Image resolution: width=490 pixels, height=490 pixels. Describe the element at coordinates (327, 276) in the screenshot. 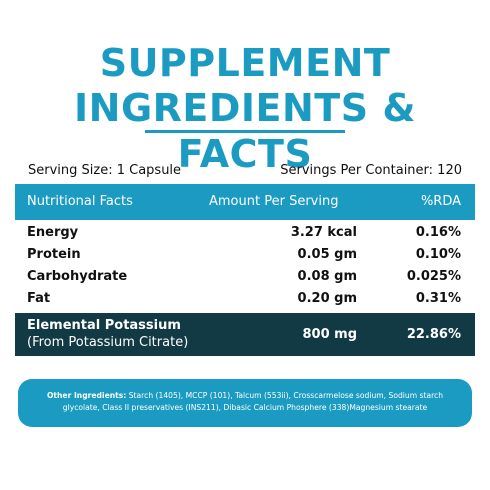

I see `row-amount: 0.08 gm` at that location.